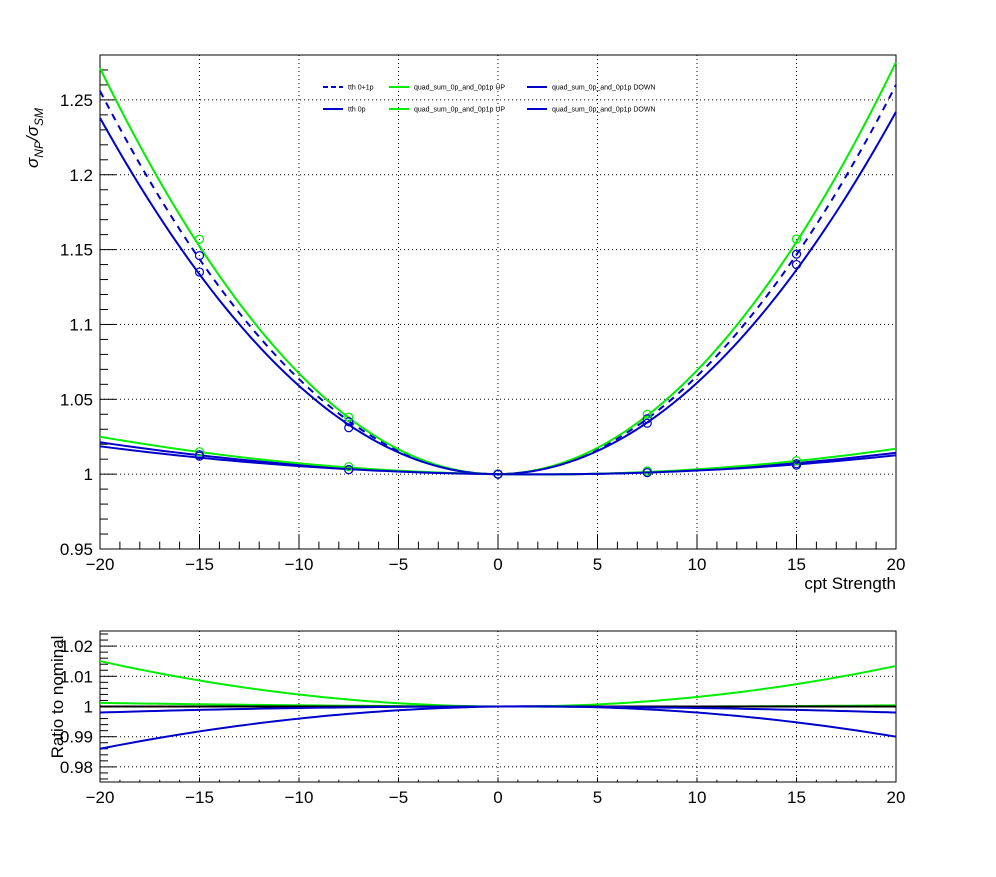  I want to click on legend-label: tth 0p, so click(357, 110).